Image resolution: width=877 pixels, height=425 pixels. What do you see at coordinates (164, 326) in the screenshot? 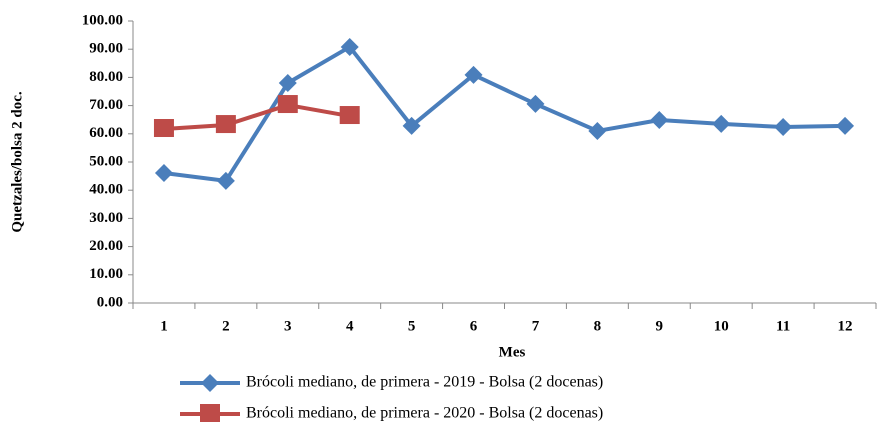
I see `x-tick-label: 1` at bounding box center [164, 326].